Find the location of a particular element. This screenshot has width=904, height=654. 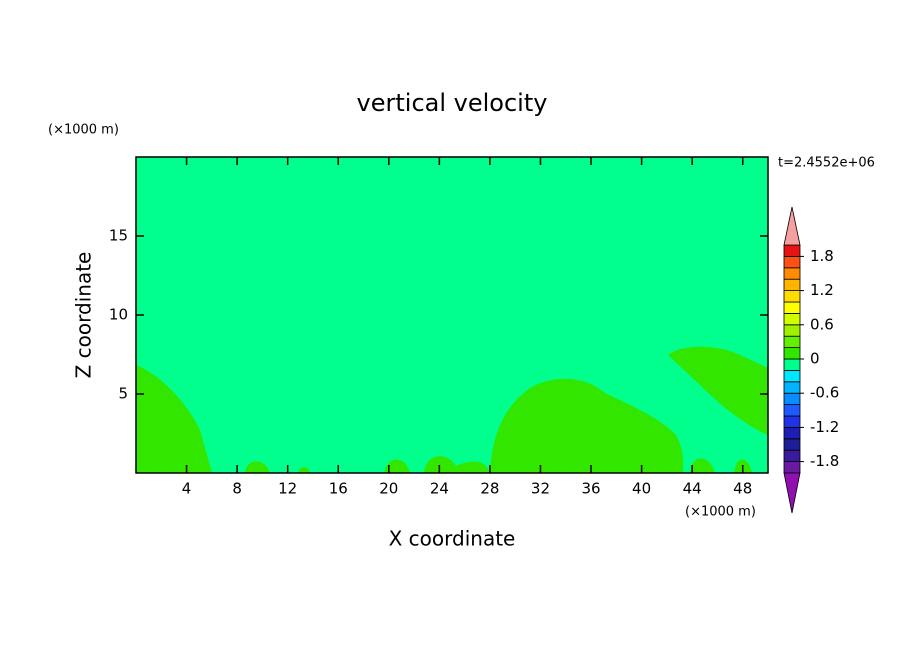

colorbar-tick-label: -1.8 is located at coordinates (824, 461).